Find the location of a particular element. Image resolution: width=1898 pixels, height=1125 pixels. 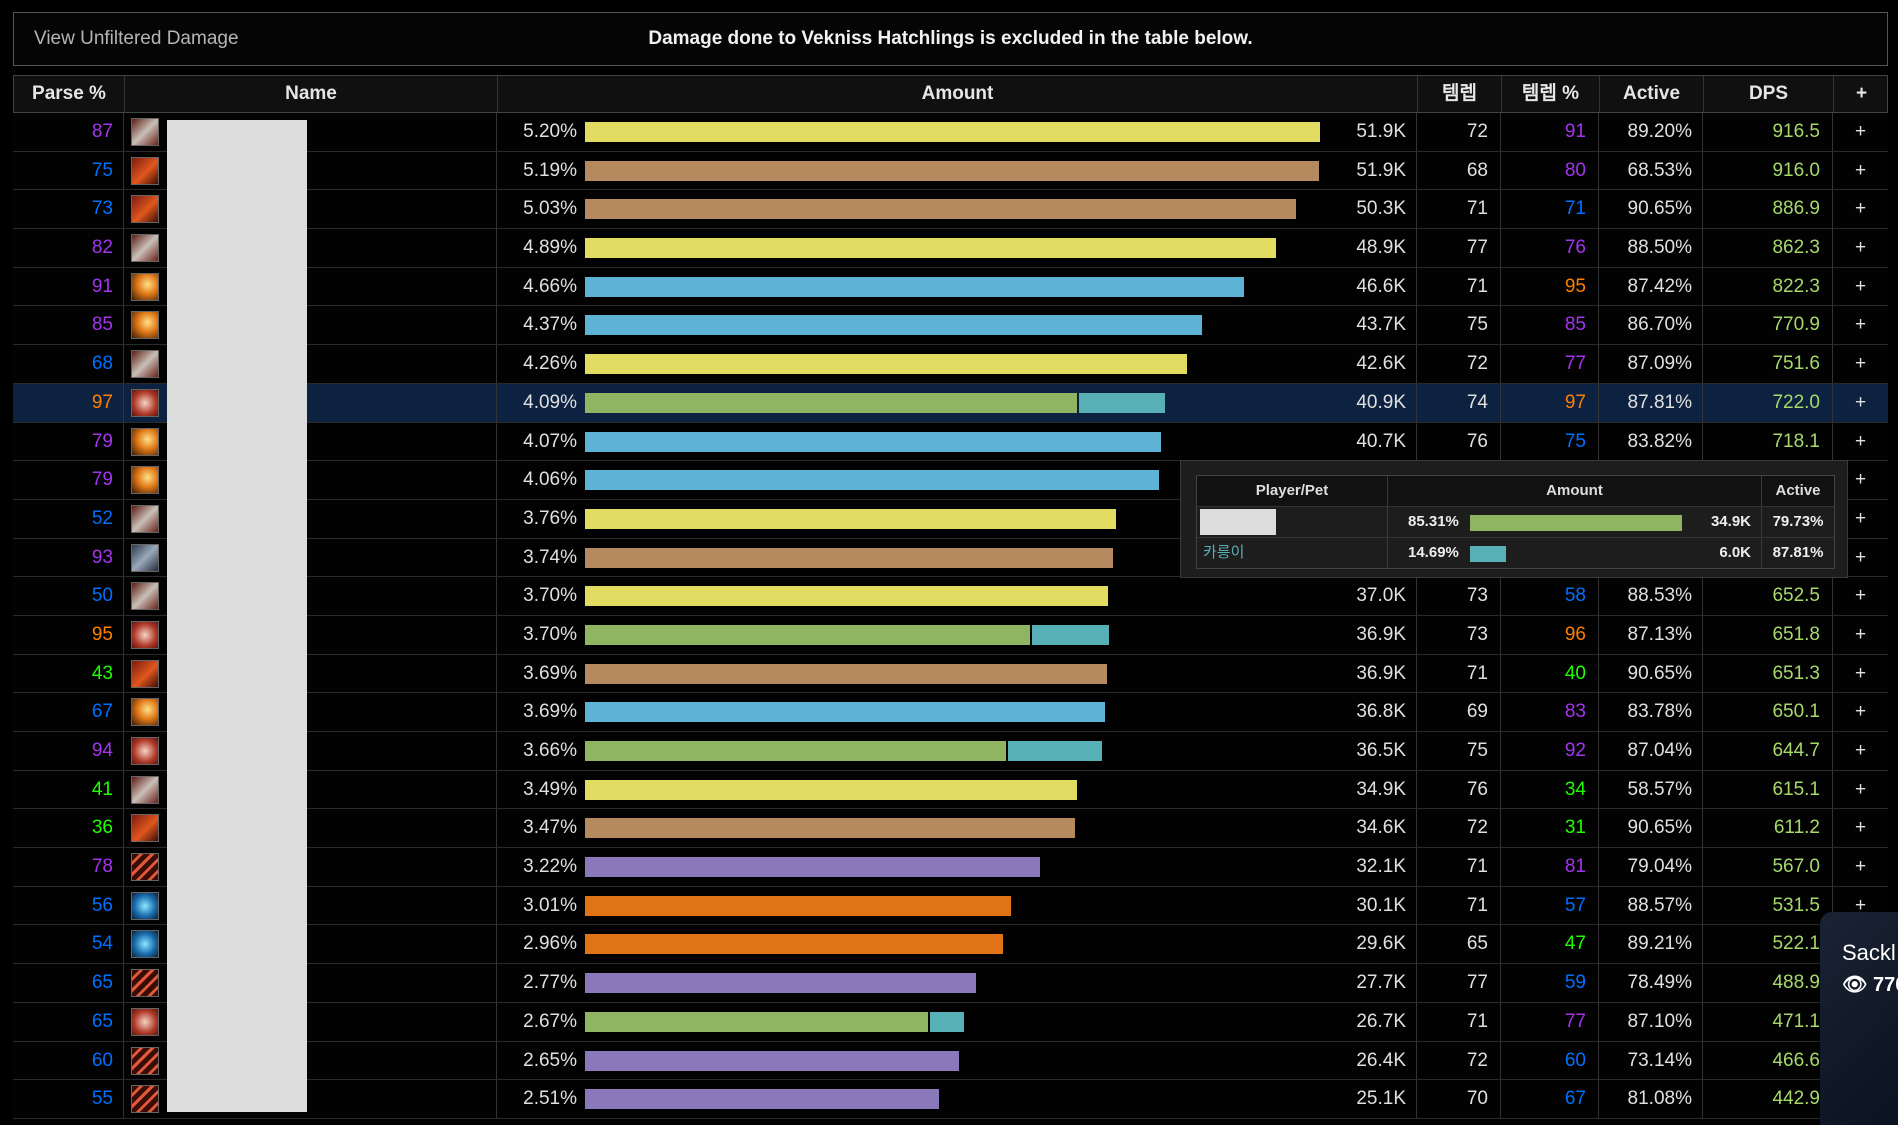

table-row: 60 2.65% 26.4K 72 60 73.14% 466.6 is located at coordinates (950, 1061).